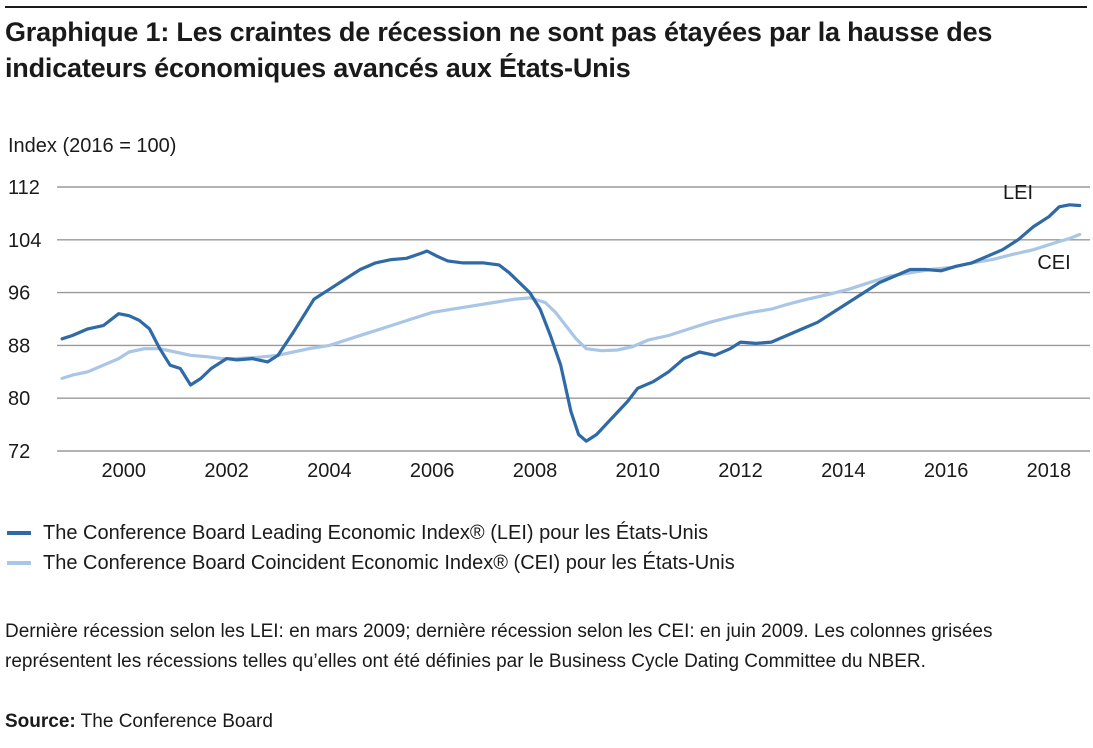 The height and width of the screenshot is (748, 1093). Describe the element at coordinates (740, 471) in the screenshot. I see `x-tick-label-2012: 2012` at that location.